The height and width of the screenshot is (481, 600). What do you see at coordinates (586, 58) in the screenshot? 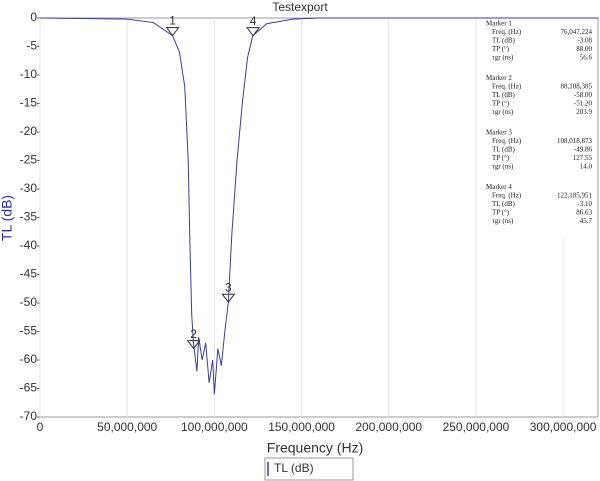
I see `readout-value: 56.6` at bounding box center [586, 58].